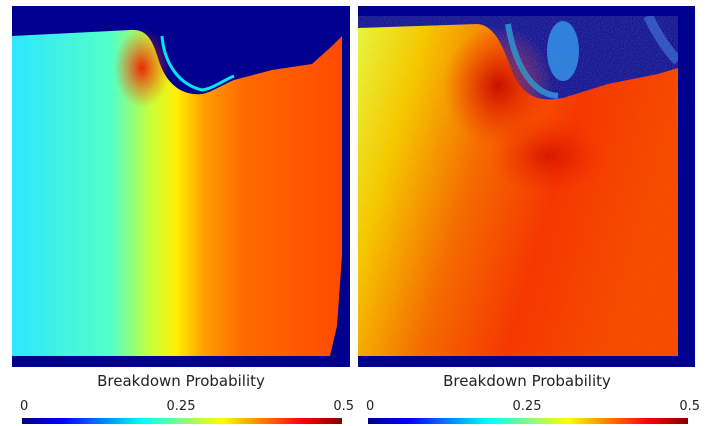 The image size is (718, 426). I want to click on legend-left: Breakdown Probability 0 0.25 0.5, so click(183, 399).